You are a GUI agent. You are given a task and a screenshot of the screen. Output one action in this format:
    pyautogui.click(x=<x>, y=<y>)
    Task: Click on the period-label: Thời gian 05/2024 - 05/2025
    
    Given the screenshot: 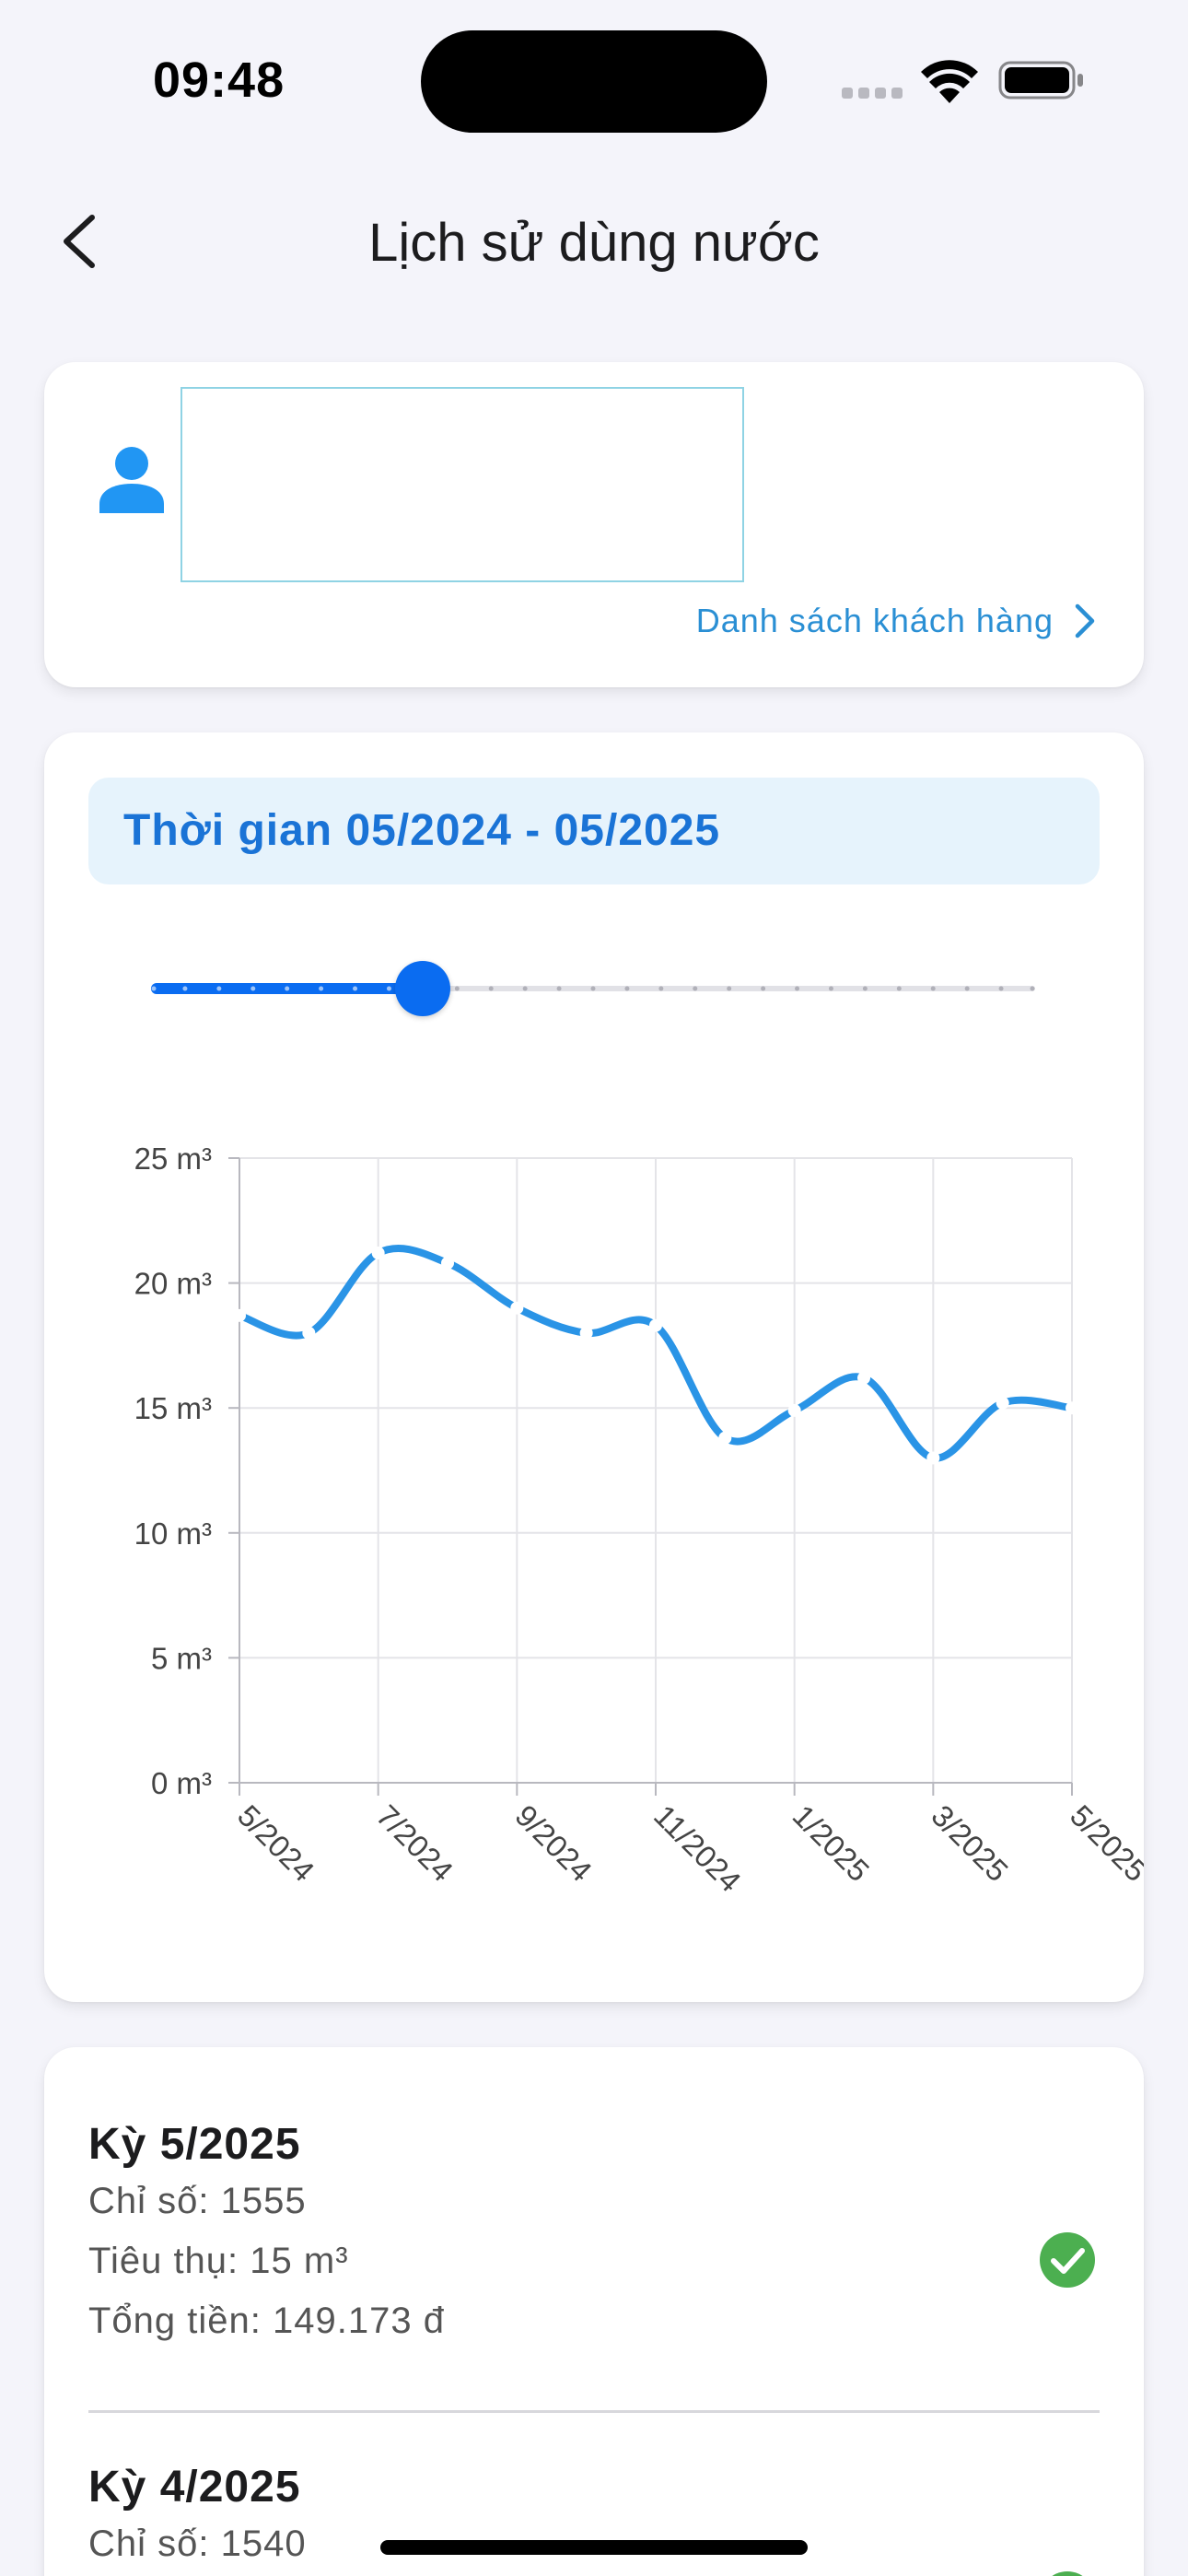 What is the action you would take?
    pyautogui.click(x=422, y=830)
    